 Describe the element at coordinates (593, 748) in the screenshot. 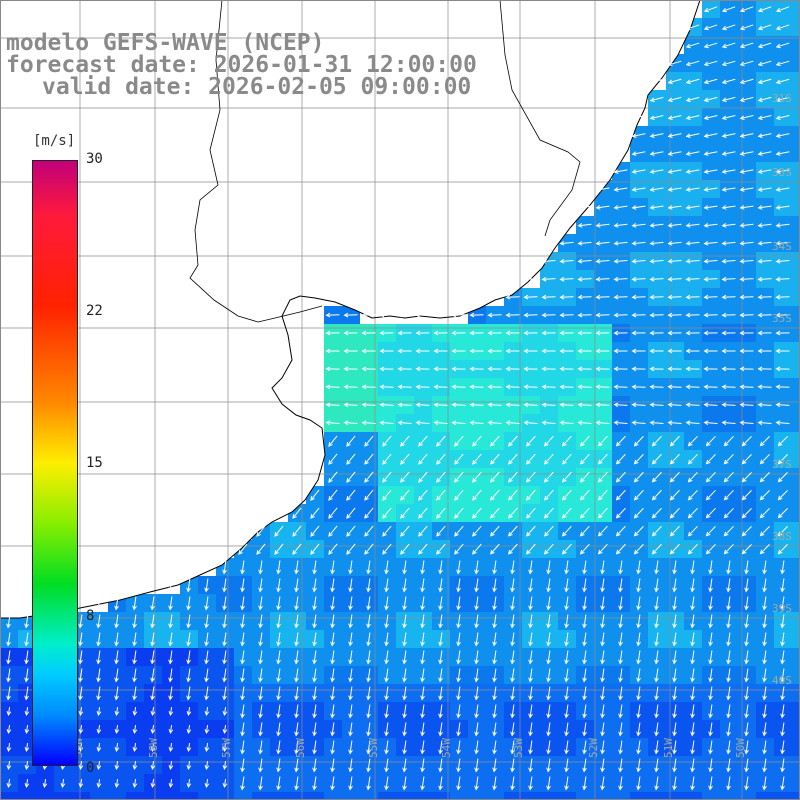

I see `longitude-label: 52W` at that location.